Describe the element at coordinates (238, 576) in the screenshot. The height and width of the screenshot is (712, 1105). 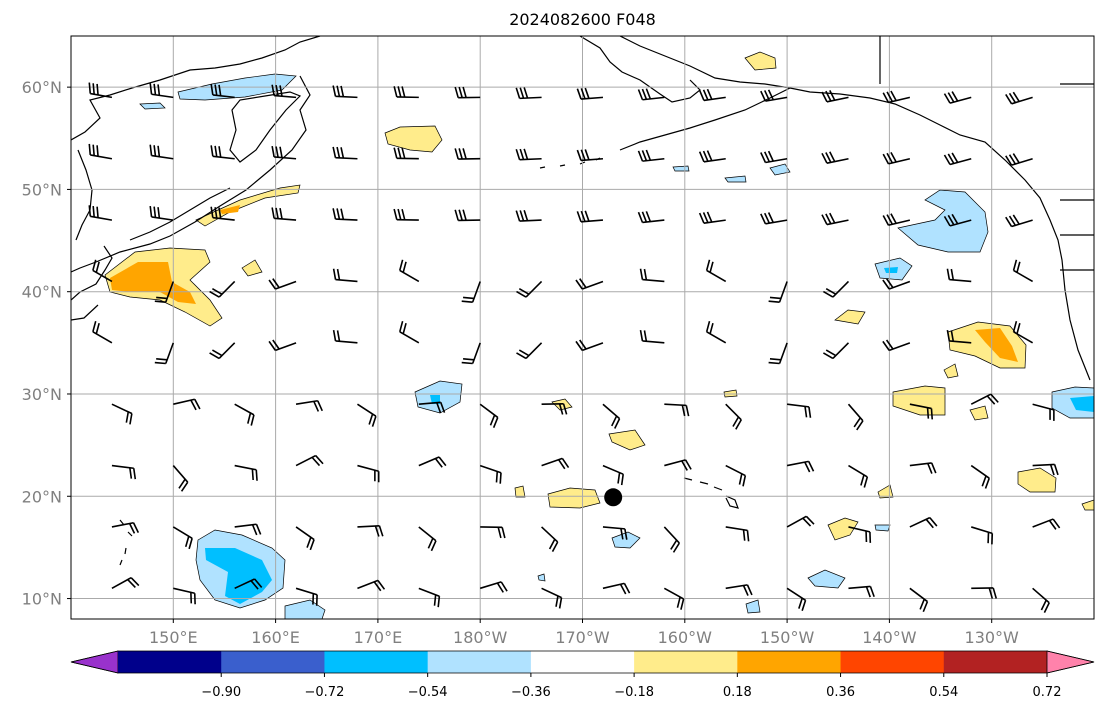
I see `anomaly-marshall-core` at that location.